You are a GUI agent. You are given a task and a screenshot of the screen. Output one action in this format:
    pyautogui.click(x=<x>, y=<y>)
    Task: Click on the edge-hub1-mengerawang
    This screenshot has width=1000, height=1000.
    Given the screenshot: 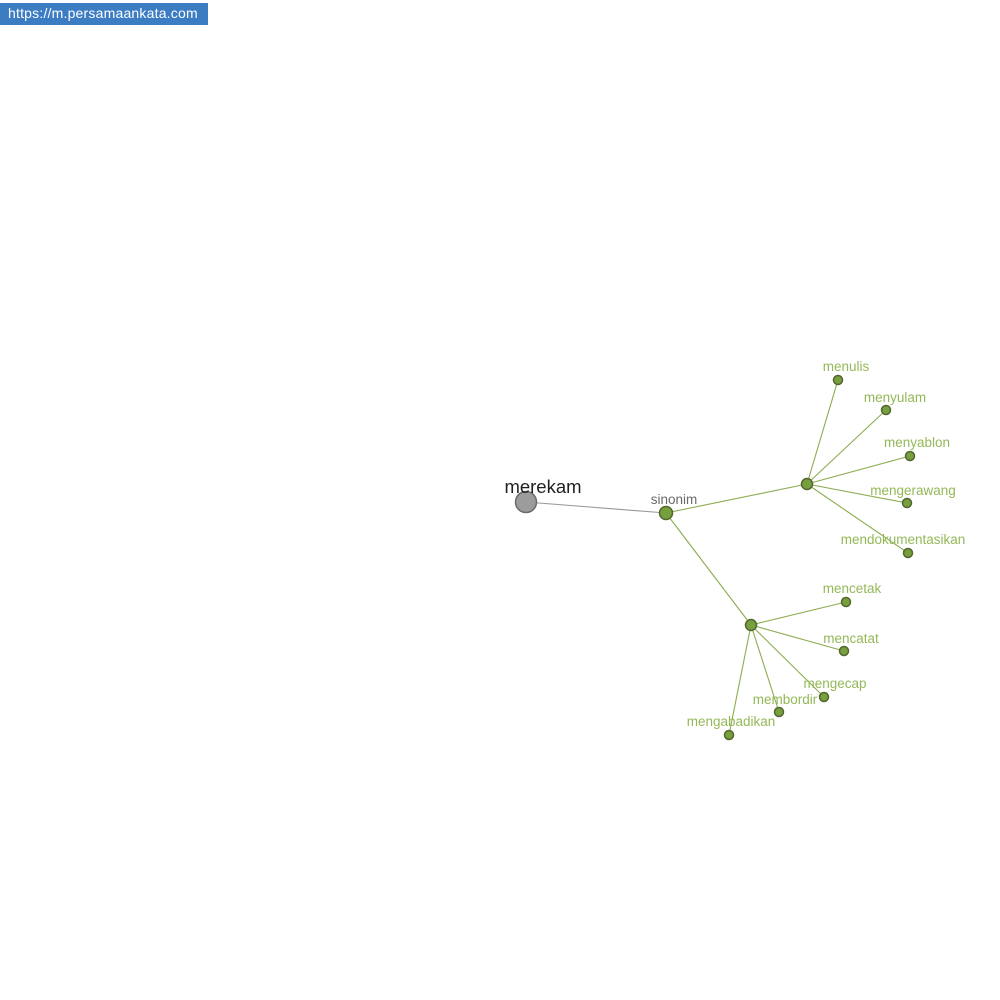 What is the action you would take?
    pyautogui.click(x=857, y=493)
    